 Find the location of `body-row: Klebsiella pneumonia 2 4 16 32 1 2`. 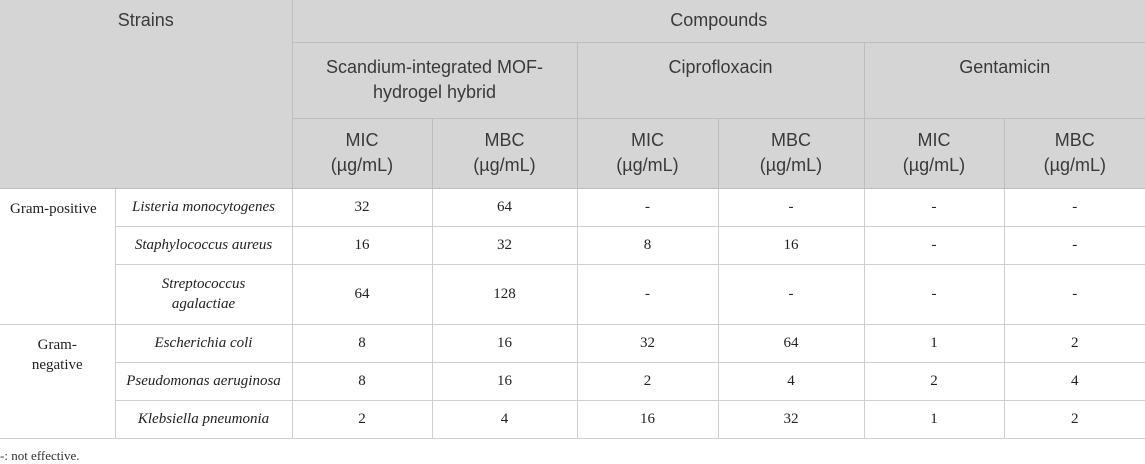

body-row: Klebsiella pneumonia 2 4 16 32 1 2 is located at coordinates (572, 419).